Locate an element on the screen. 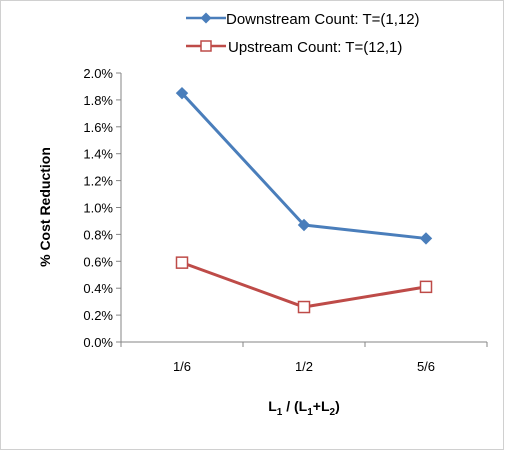 This screenshot has height=455, width=505. x-tick-label: 1/6 is located at coordinates (182, 366).